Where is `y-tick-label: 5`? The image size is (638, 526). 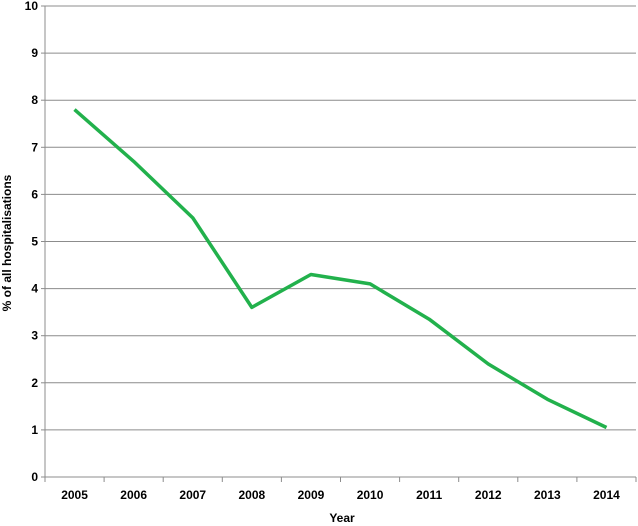 y-tick-label: 5 is located at coordinates (34, 242).